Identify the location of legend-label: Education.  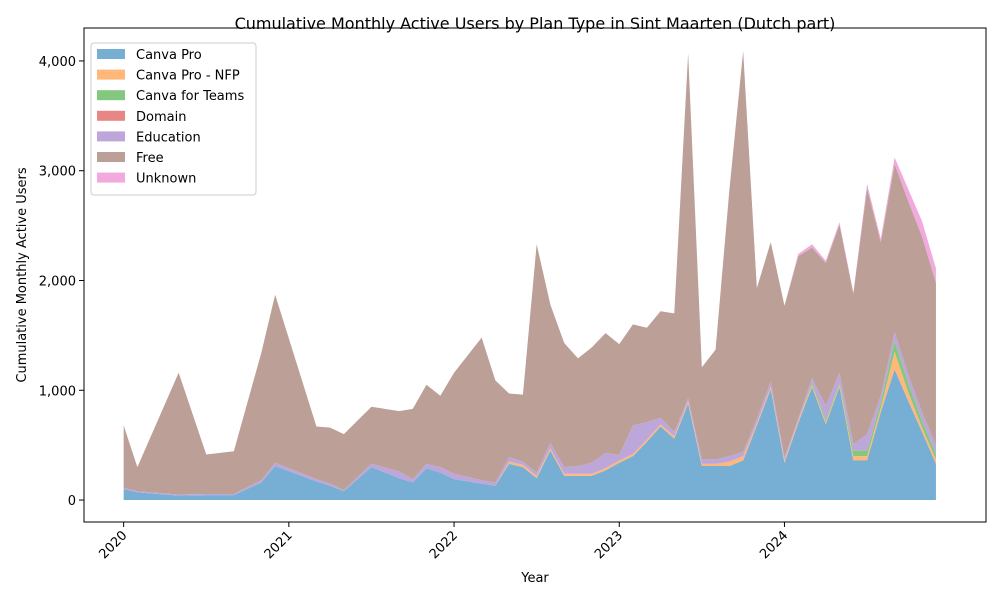
(168, 137).